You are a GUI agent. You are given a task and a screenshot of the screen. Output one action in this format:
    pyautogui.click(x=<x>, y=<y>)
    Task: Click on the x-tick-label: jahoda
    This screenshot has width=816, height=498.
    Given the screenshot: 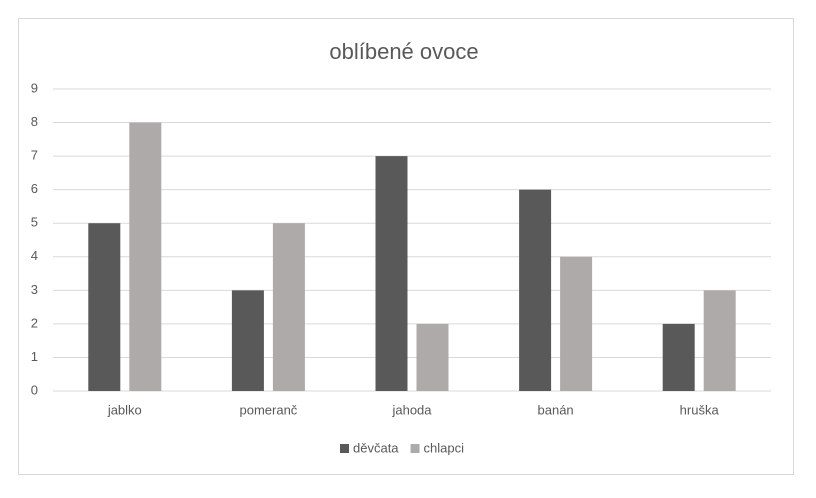 What is the action you would take?
    pyautogui.click(x=411, y=409)
    